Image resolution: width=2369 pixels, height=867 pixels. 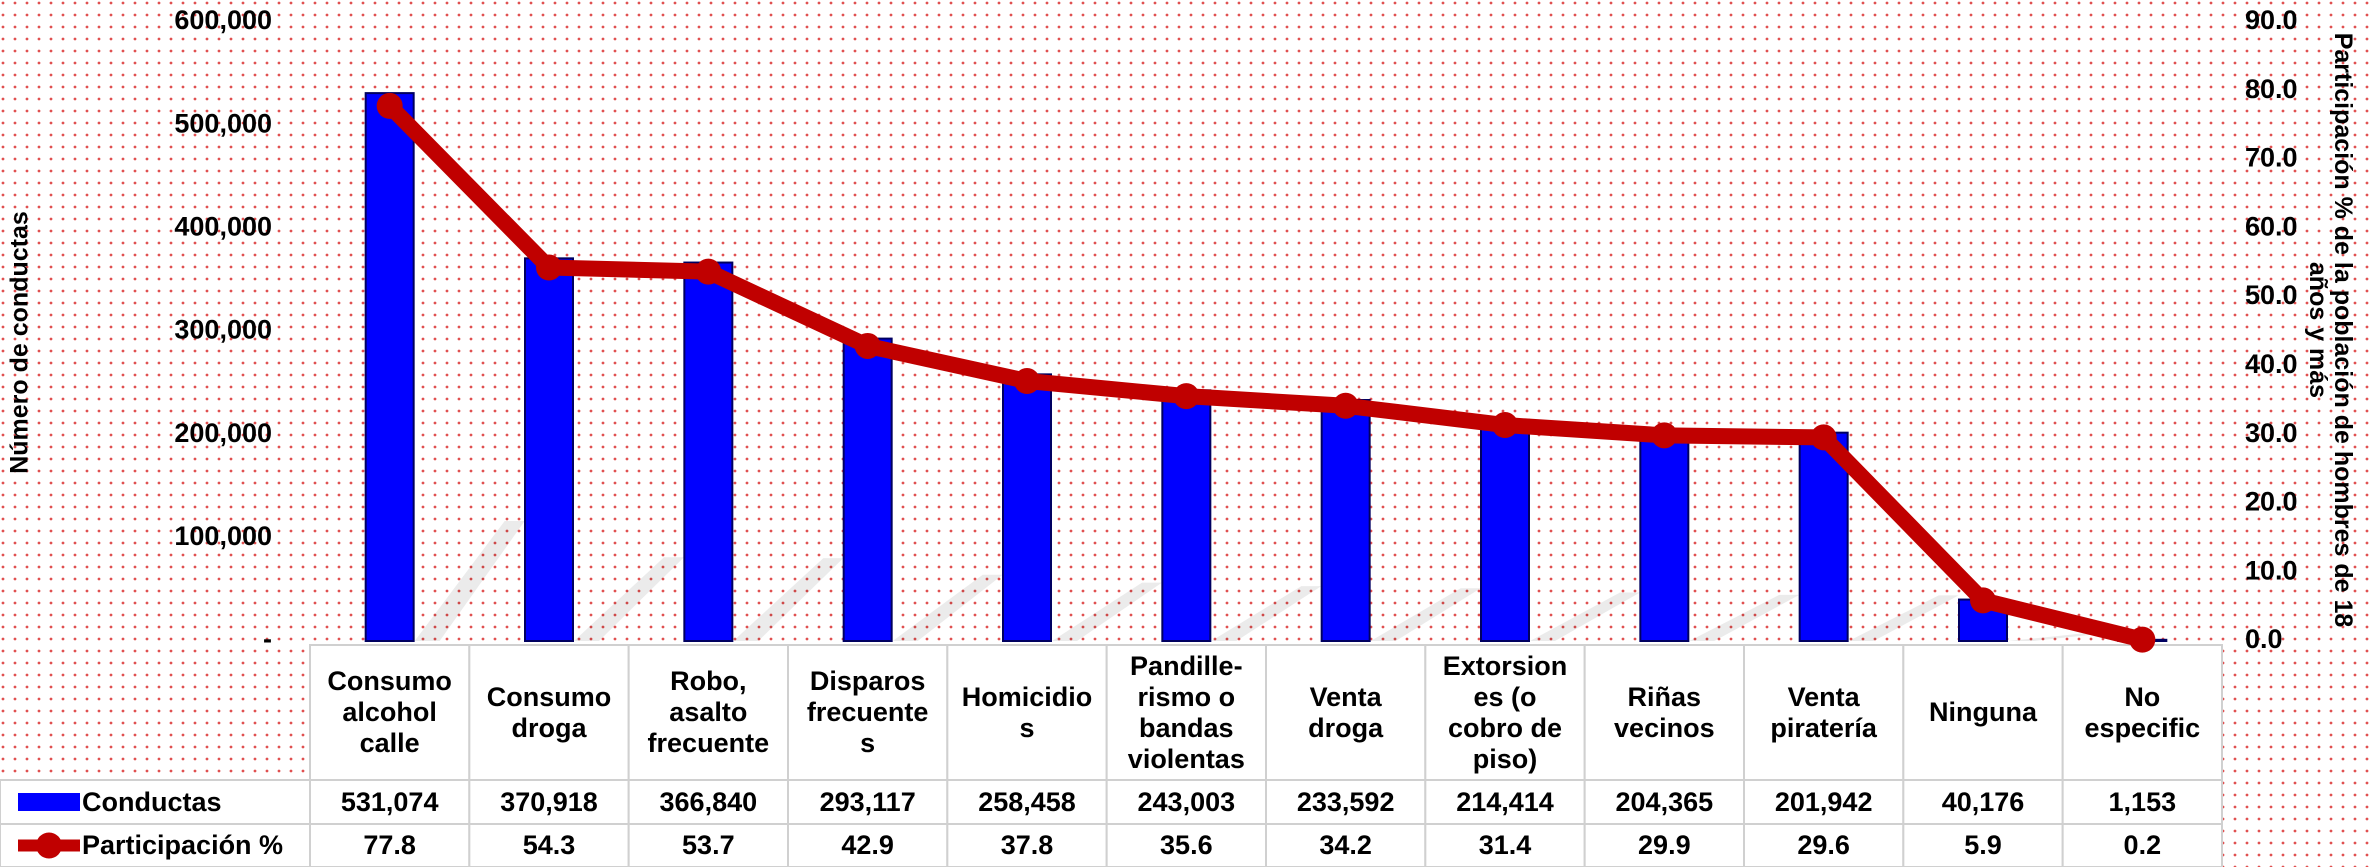 What do you see at coordinates (2271, 295) in the screenshot?
I see `y2-tick-label: 50.0` at bounding box center [2271, 295].